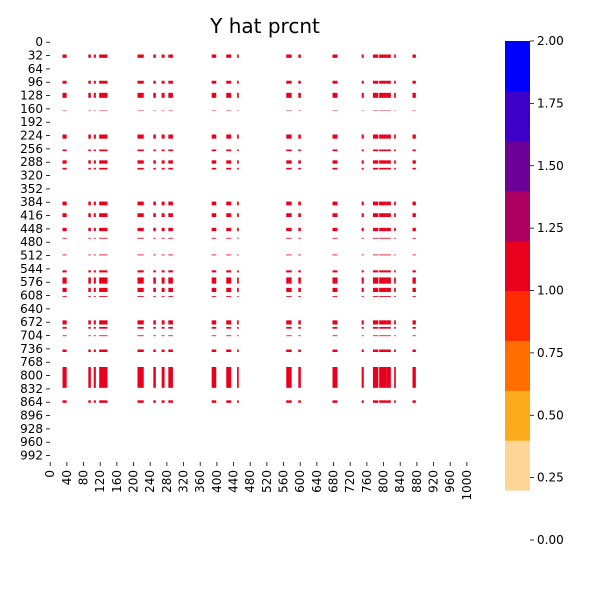 The image size is (600, 600). I want to click on x-tick-label: 280, so click(167, 481).